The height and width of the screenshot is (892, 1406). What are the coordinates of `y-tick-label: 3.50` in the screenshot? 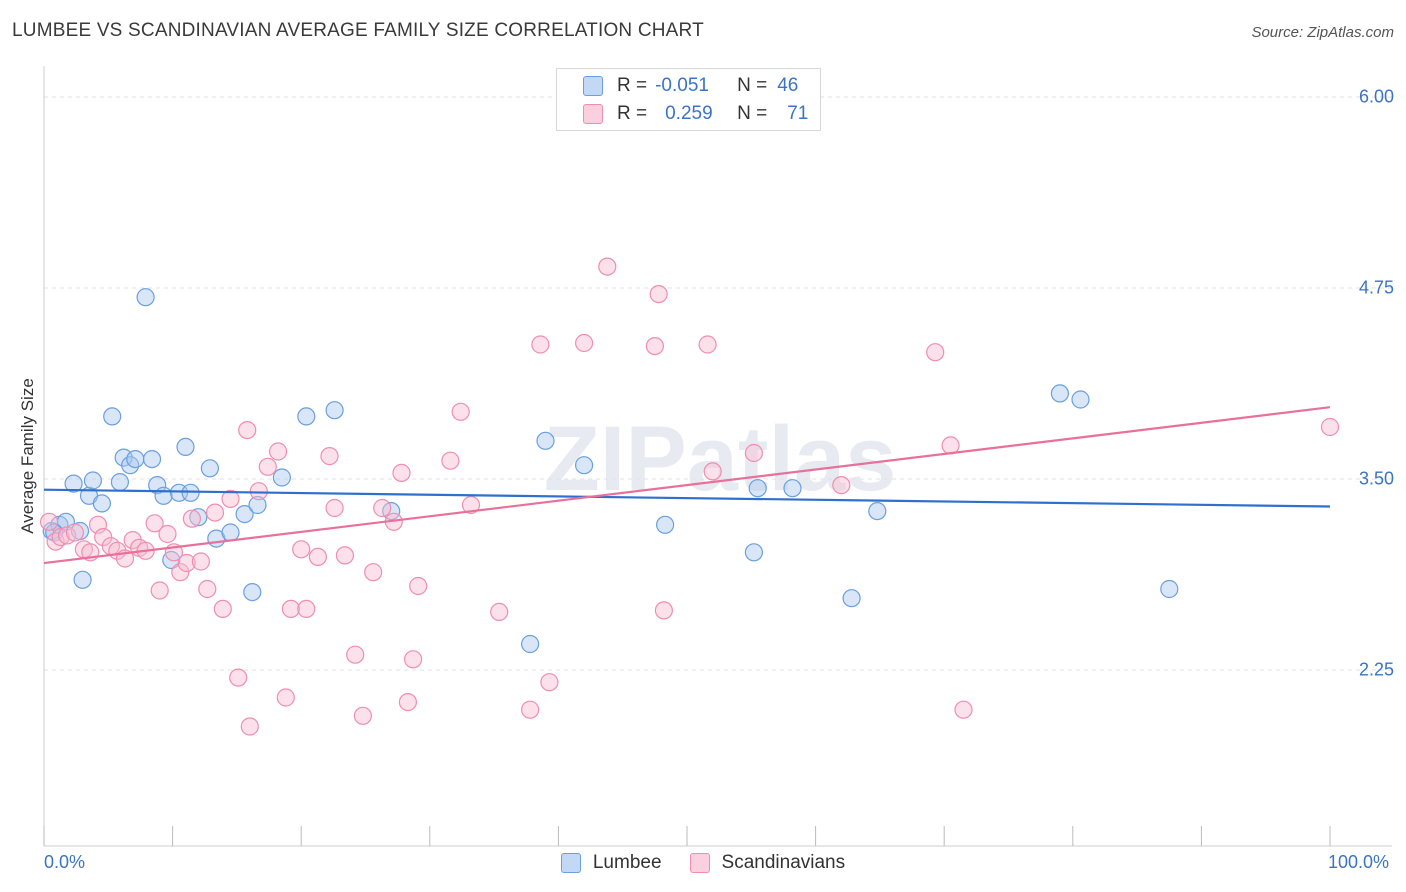 It's located at (1376, 478).